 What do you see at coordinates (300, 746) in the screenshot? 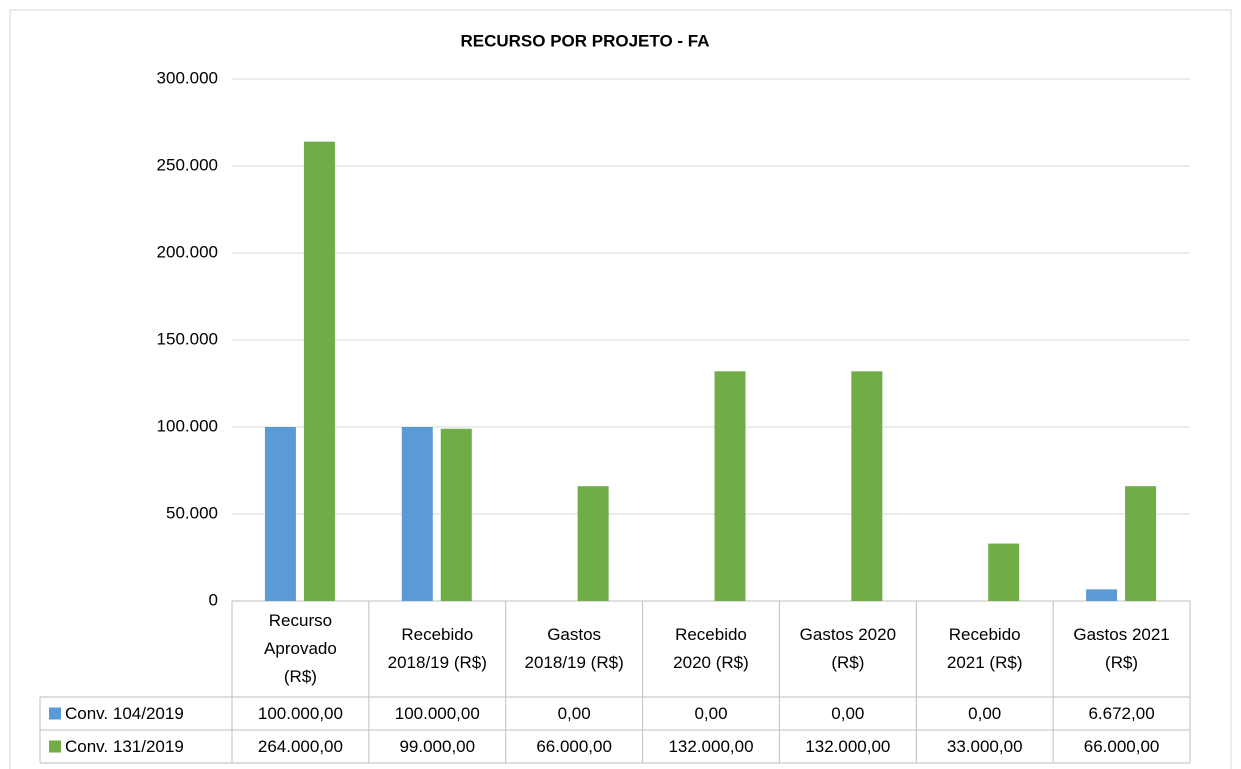
I see `table-value: 264.000,00` at bounding box center [300, 746].